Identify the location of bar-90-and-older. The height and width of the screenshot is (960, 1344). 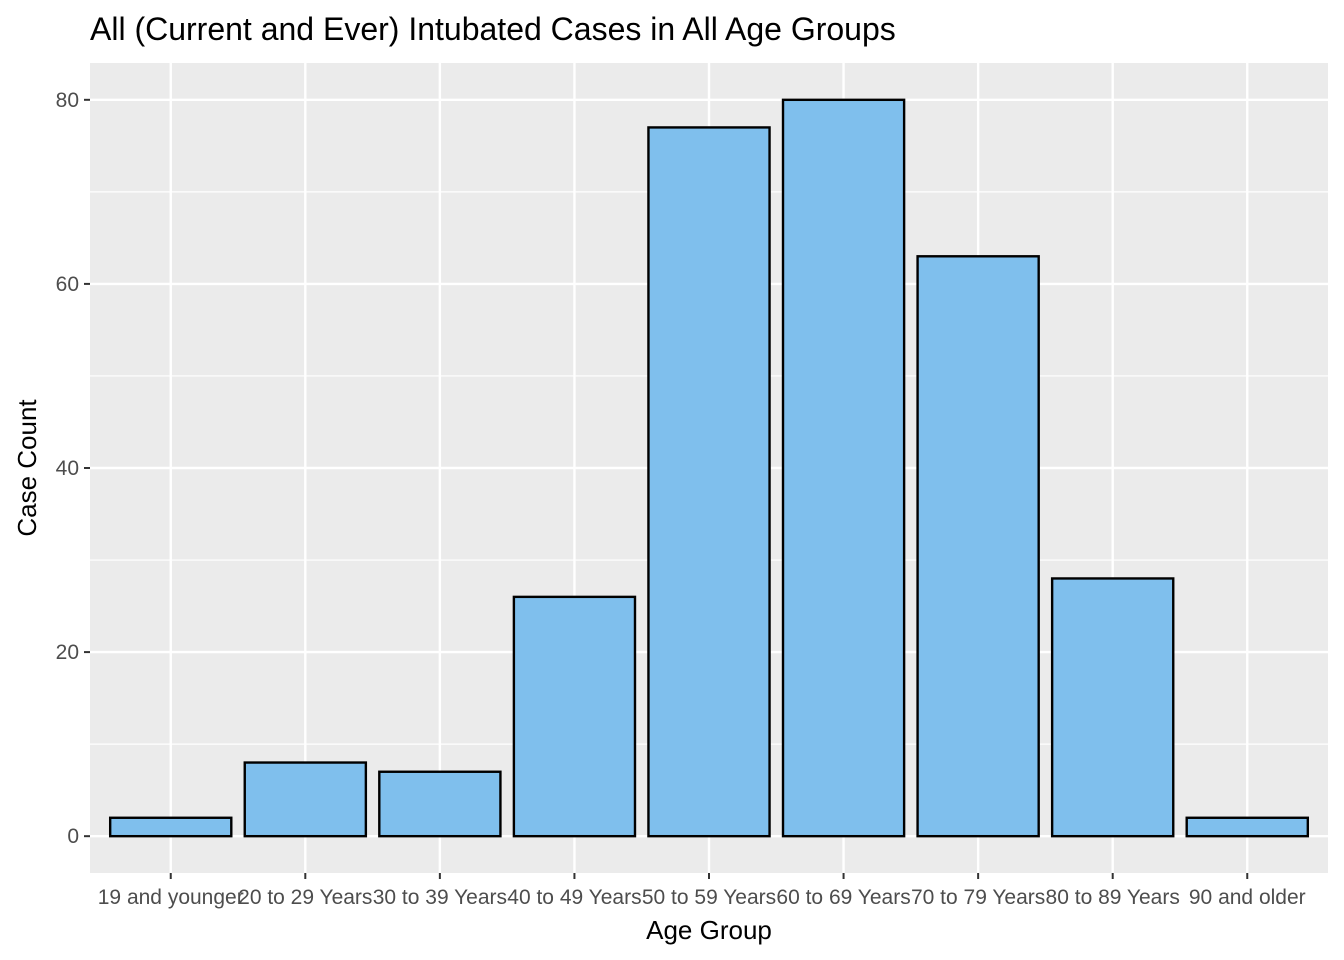
(1247, 827).